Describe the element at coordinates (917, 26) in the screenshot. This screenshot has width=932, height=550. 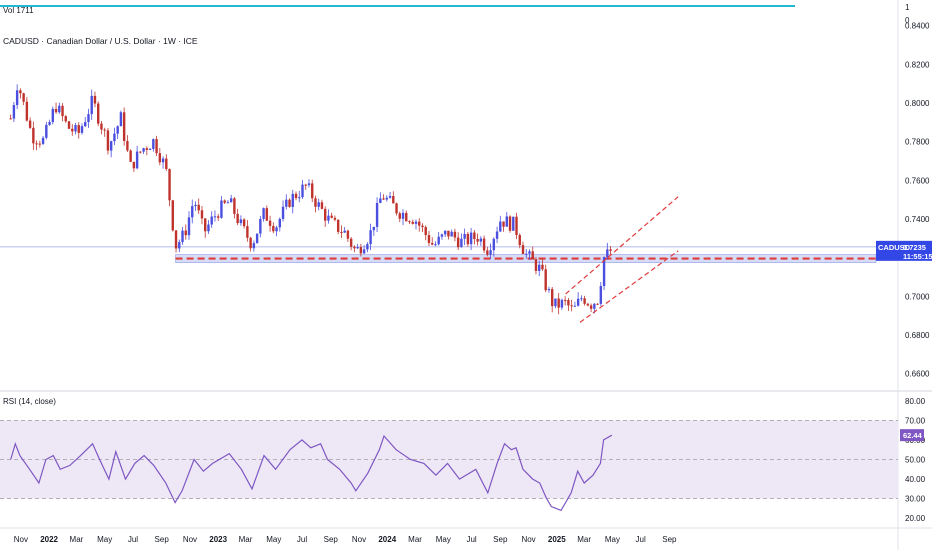
I see `price-axis-label: 0.8400` at that location.